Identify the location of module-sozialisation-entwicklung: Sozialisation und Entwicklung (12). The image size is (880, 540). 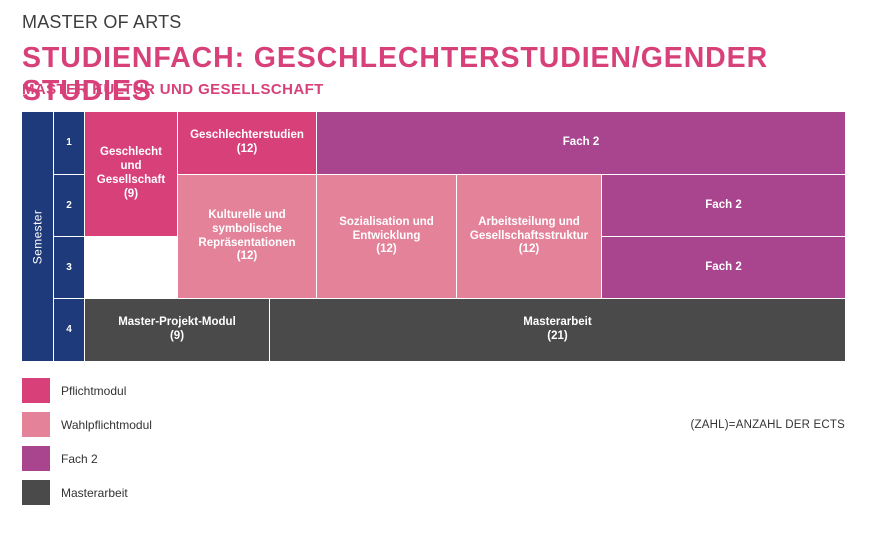
(386, 236).